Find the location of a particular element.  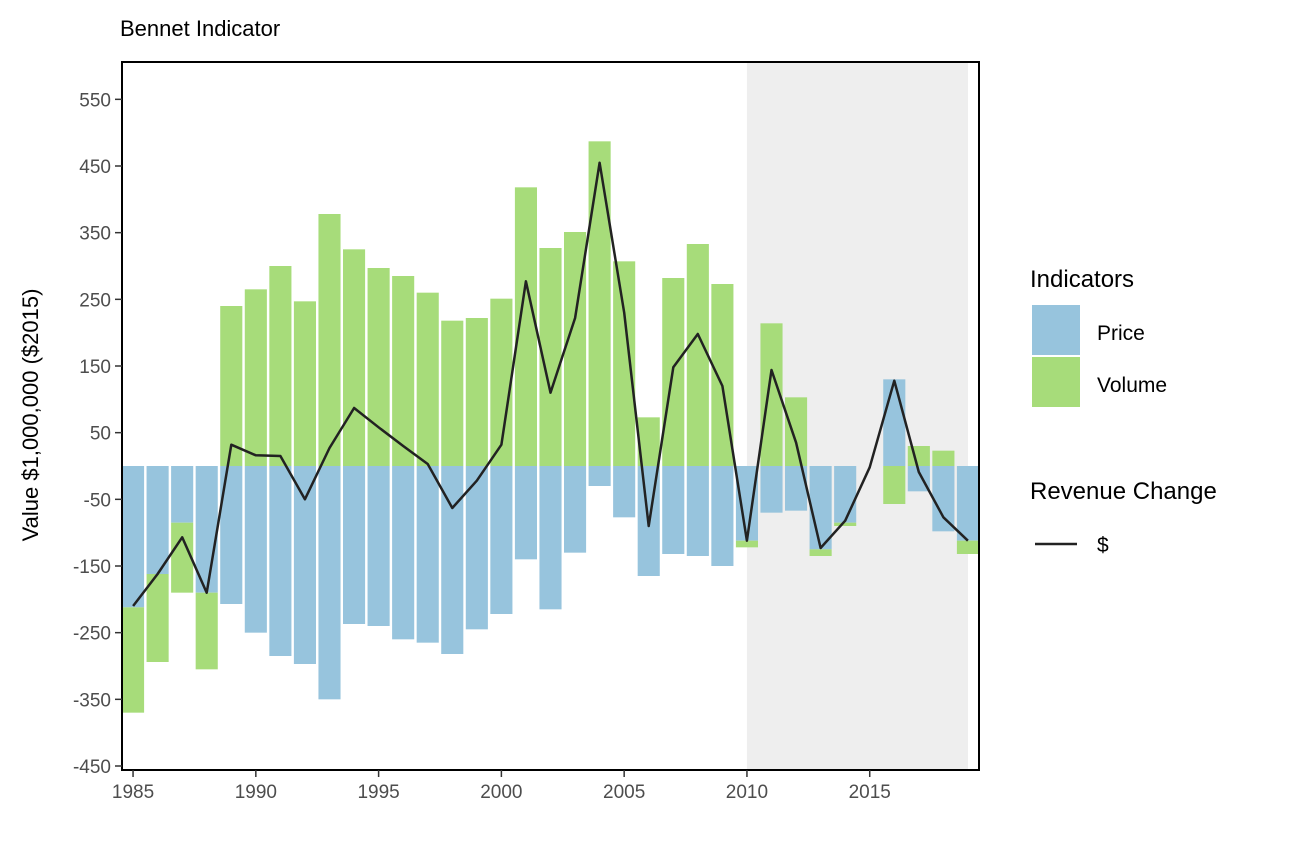

bar-volume-2014 is located at coordinates (845, 524).